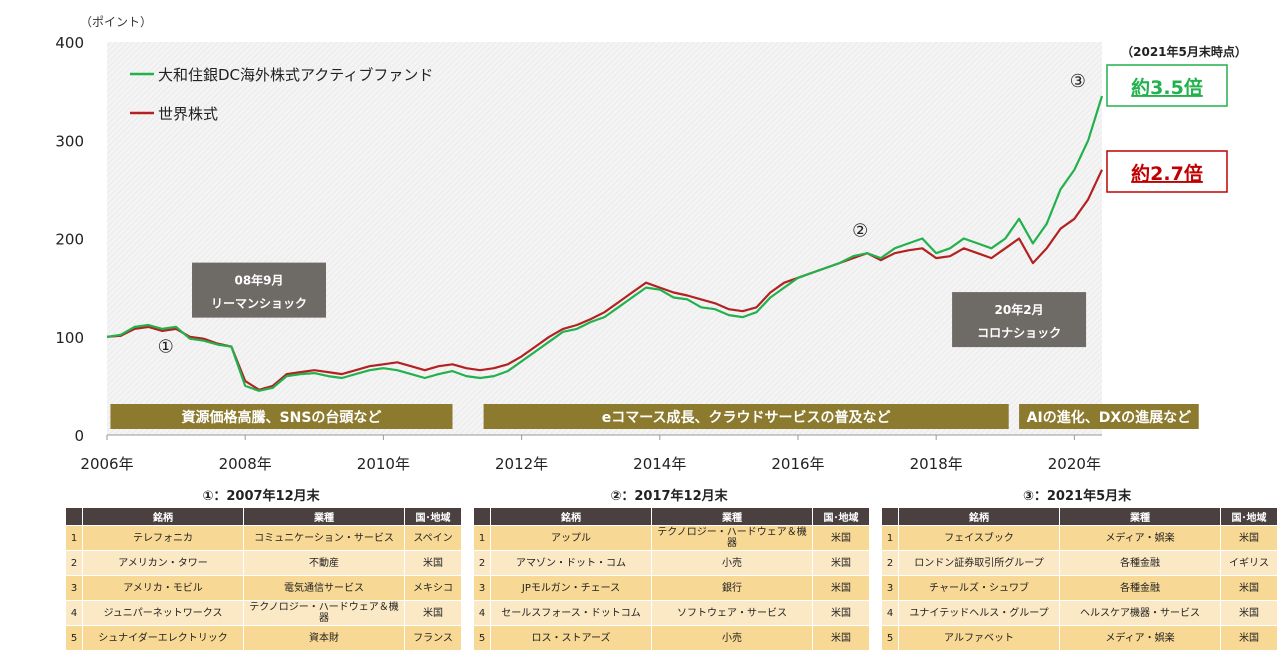 Image resolution: width=1285 pixels, height=662 pixels. Describe the element at coordinates (163, 563) in the screenshot. I see `table-cell: アメリカン・タワー` at that location.